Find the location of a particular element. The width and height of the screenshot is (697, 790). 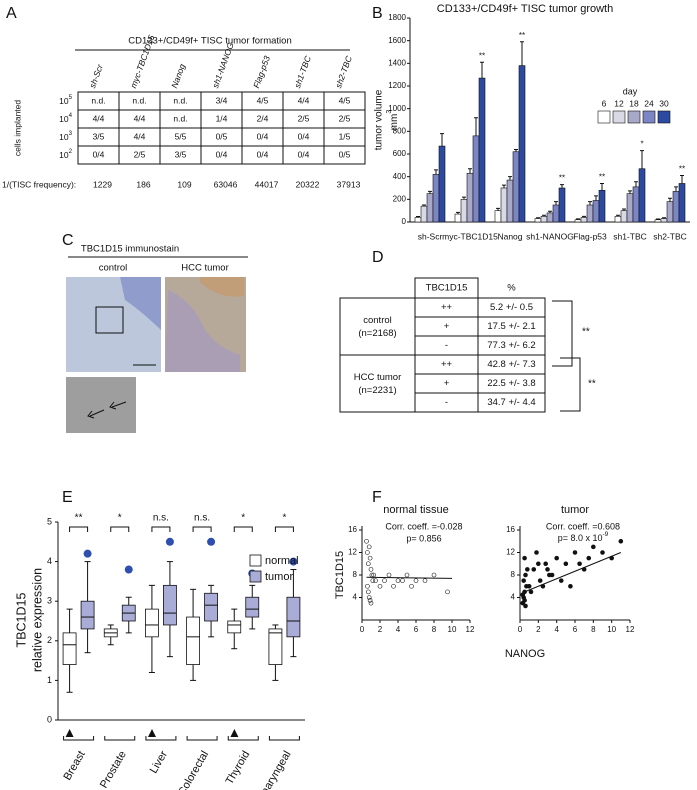

table-cell: 4/4 is located at coordinates (99, 118).